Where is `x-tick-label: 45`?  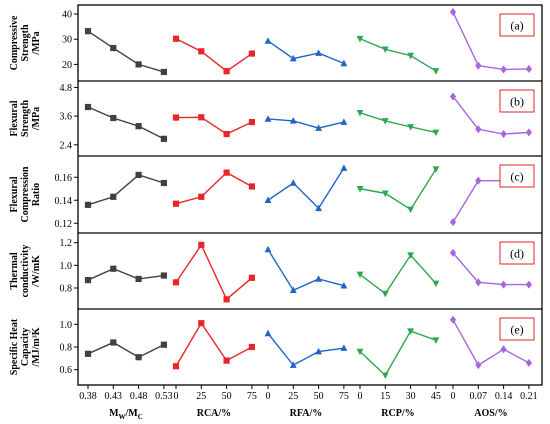
x-tick-label: 45 is located at coordinates (436, 396).